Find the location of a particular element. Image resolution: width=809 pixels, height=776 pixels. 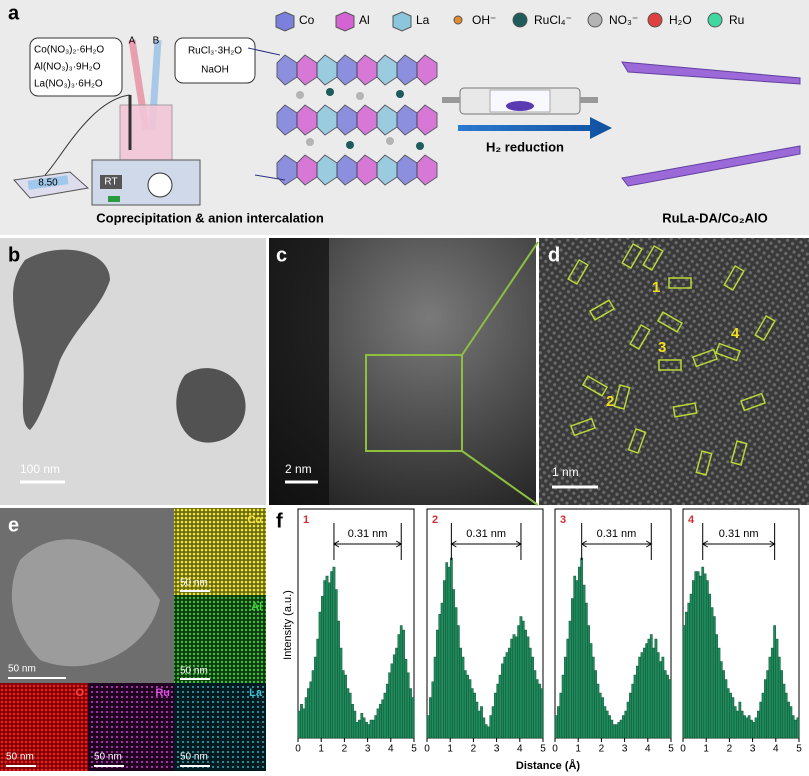

haadf-zoom is located at coordinates (674, 371).